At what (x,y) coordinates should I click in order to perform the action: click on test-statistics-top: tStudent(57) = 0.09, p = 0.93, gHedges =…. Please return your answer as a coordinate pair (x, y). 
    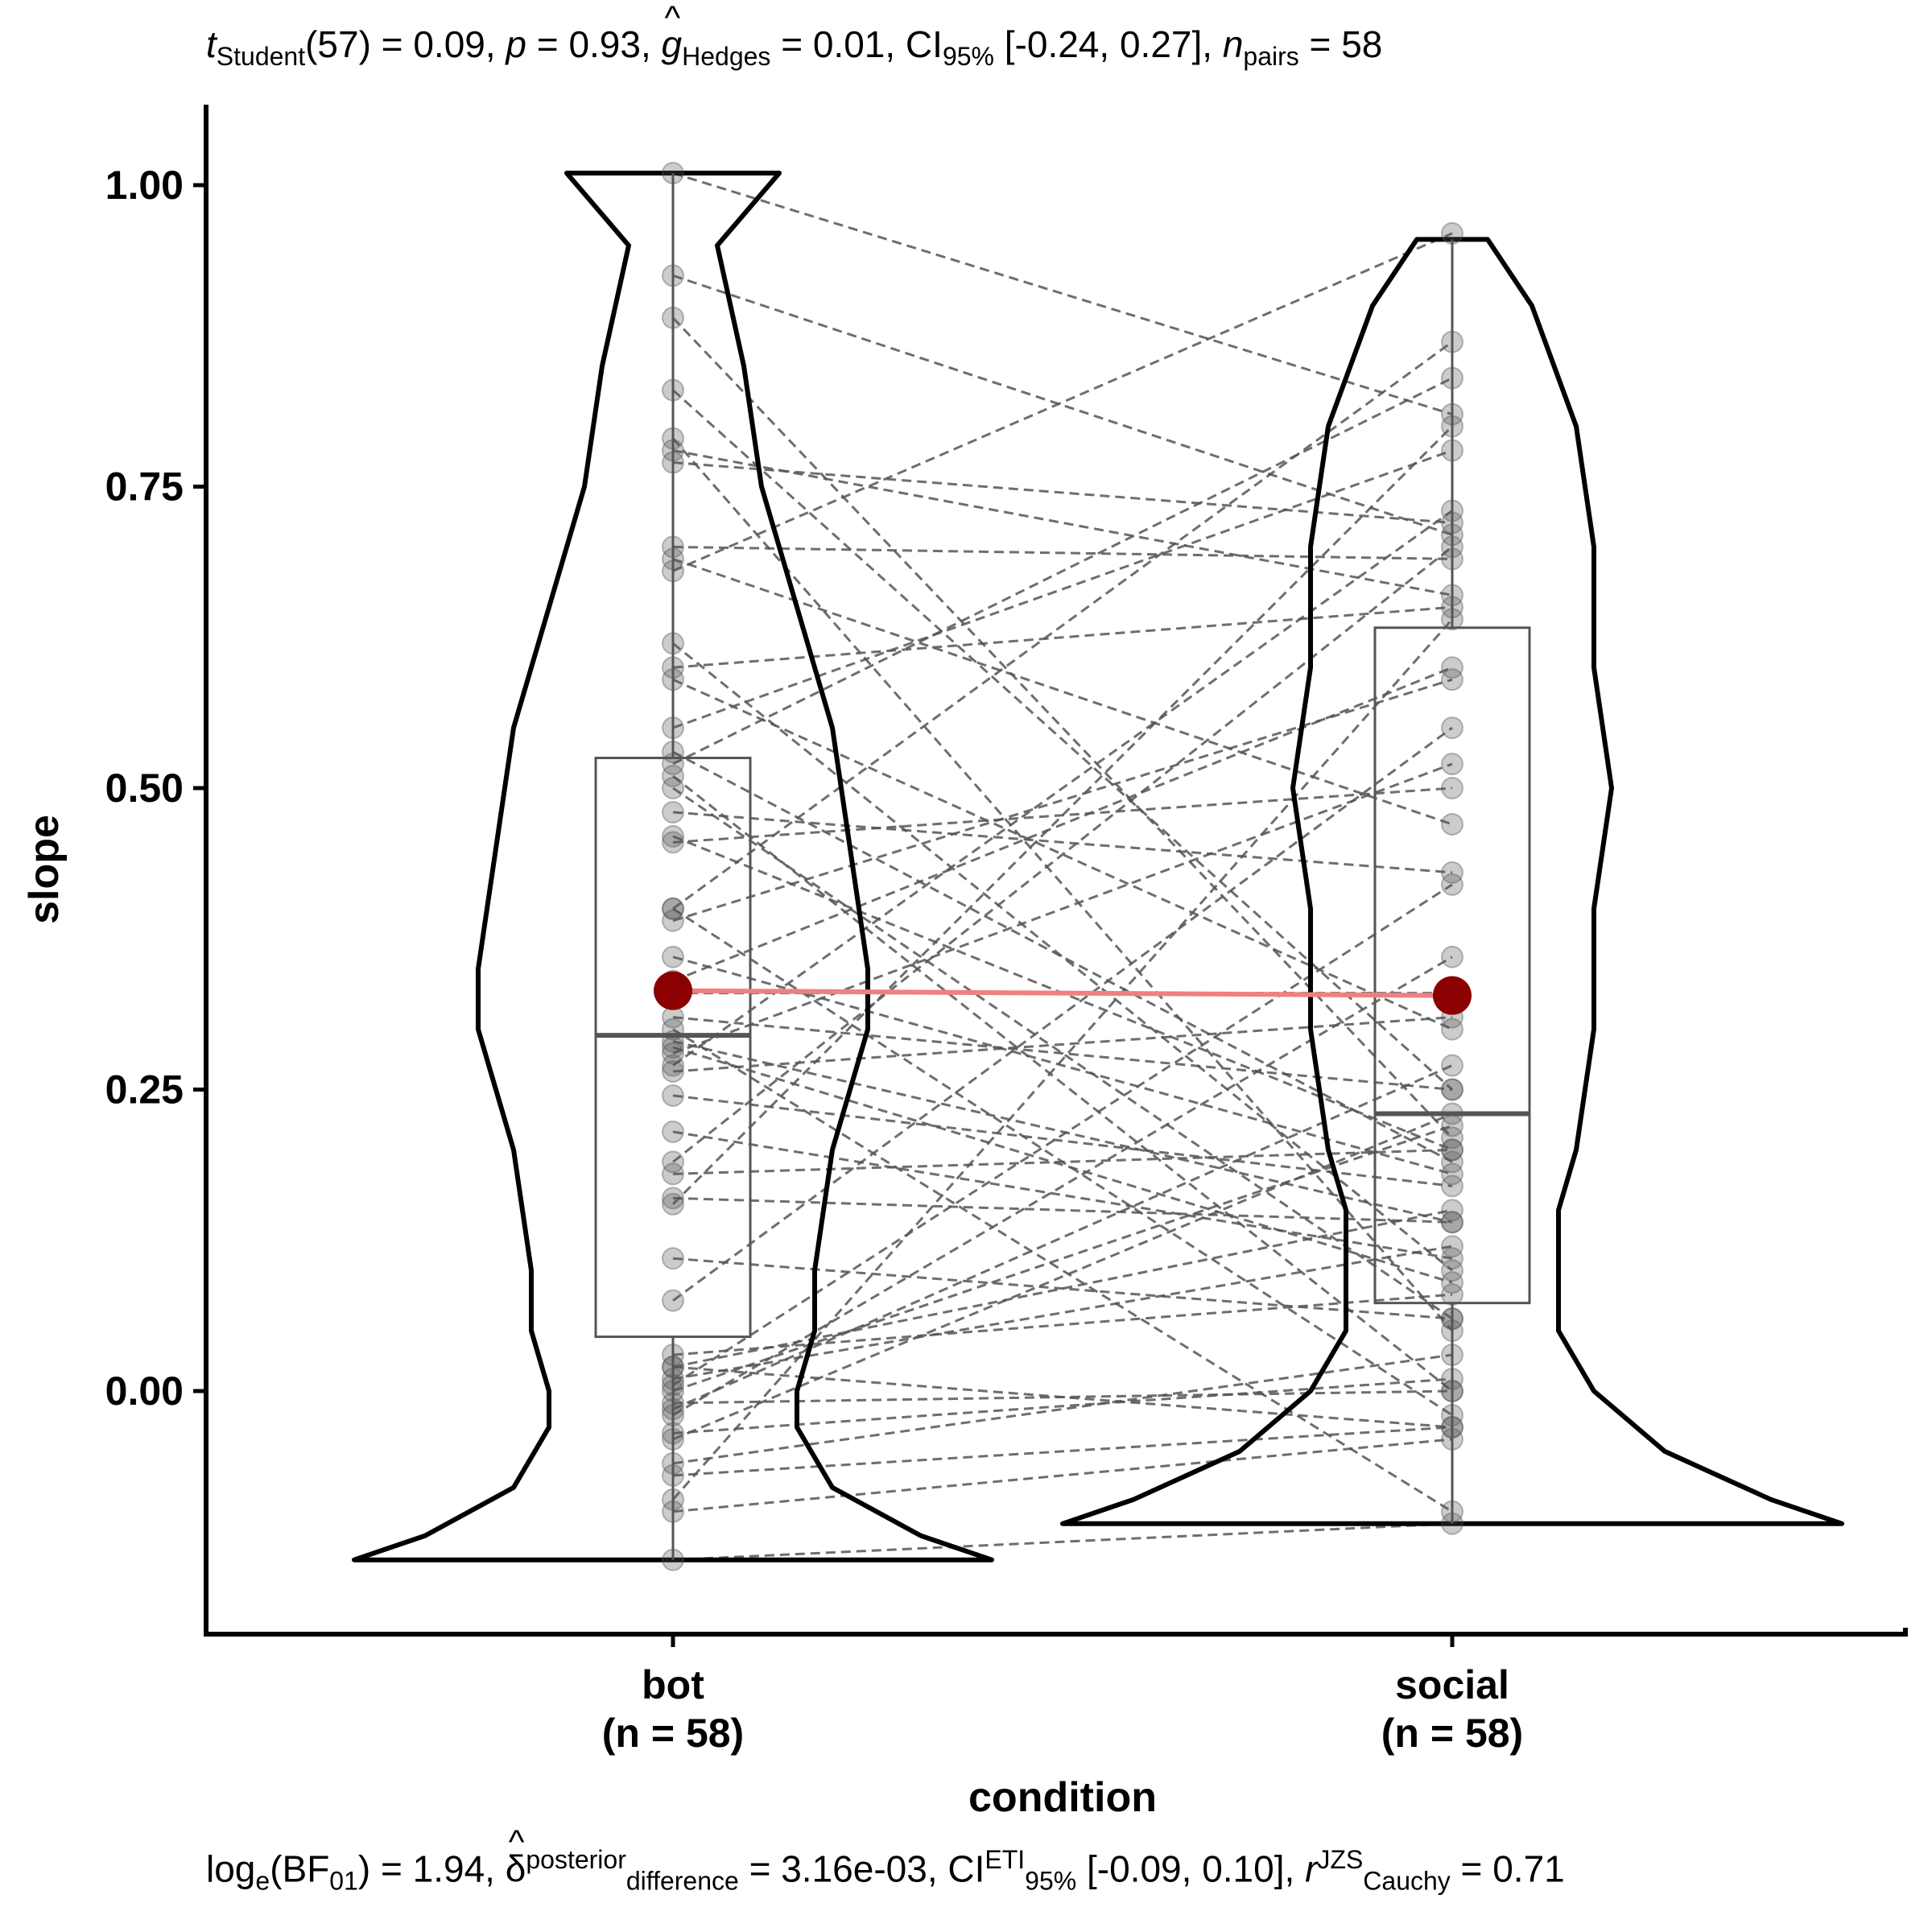
    Looking at the image, I should click on (794, 36).